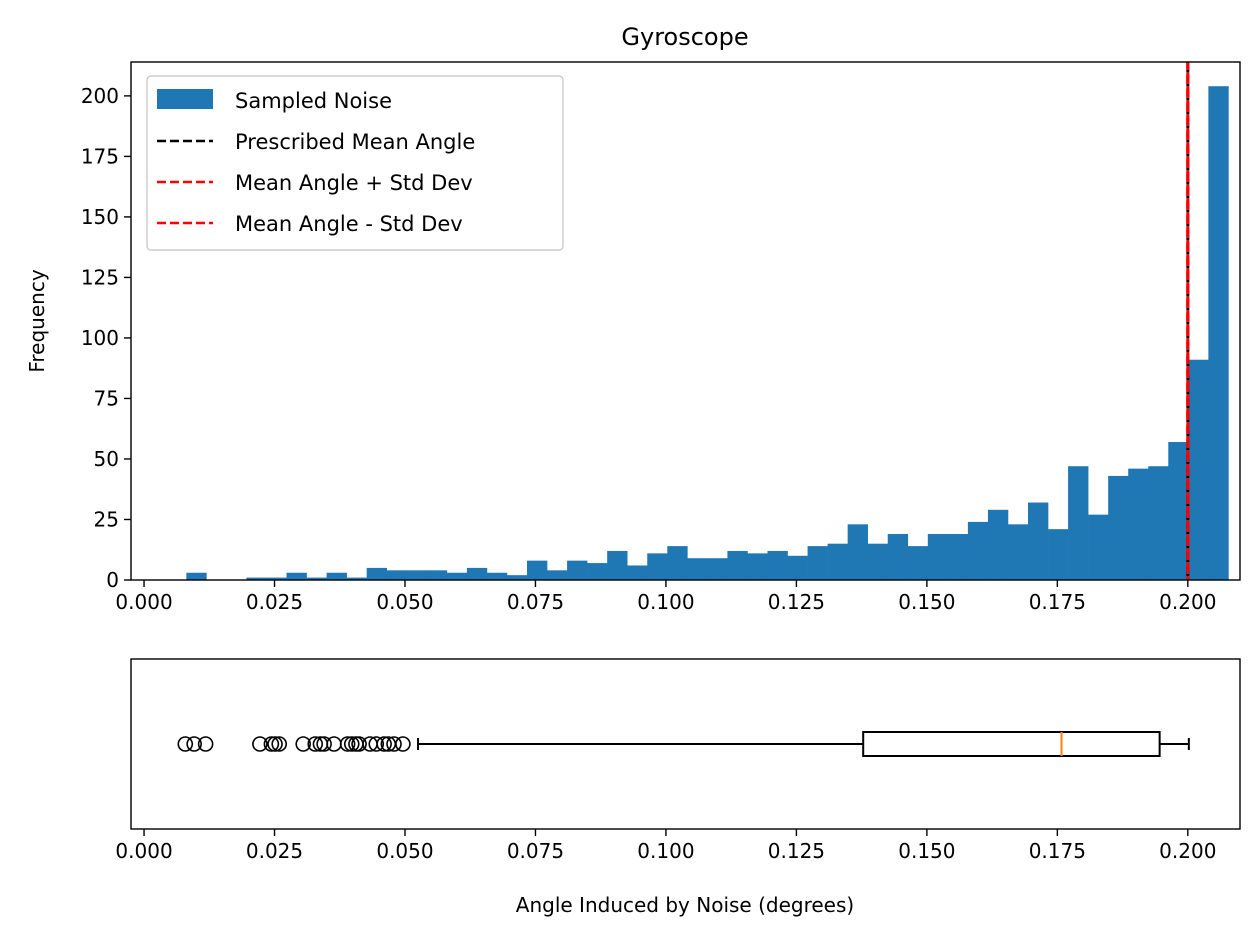 This screenshot has height=937, width=1260. I want to click on x-tick-label: 0.200, so click(1187, 851).